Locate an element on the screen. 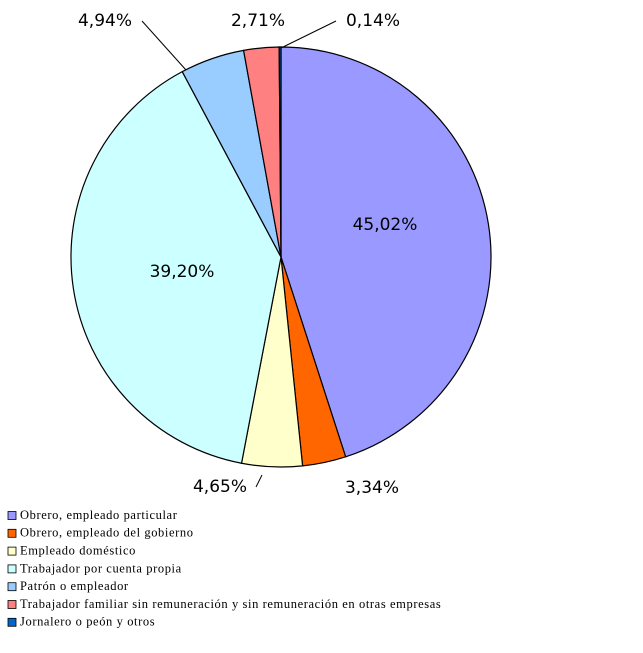 The image size is (643, 653). legend-label: Patrón o empleador is located at coordinates (74, 586).